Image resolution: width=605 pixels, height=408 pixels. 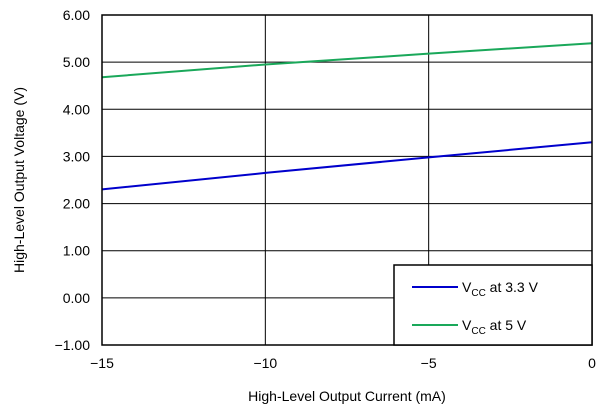 What do you see at coordinates (76, 62) in the screenshot?
I see `y-tick-label: 5.00` at bounding box center [76, 62].